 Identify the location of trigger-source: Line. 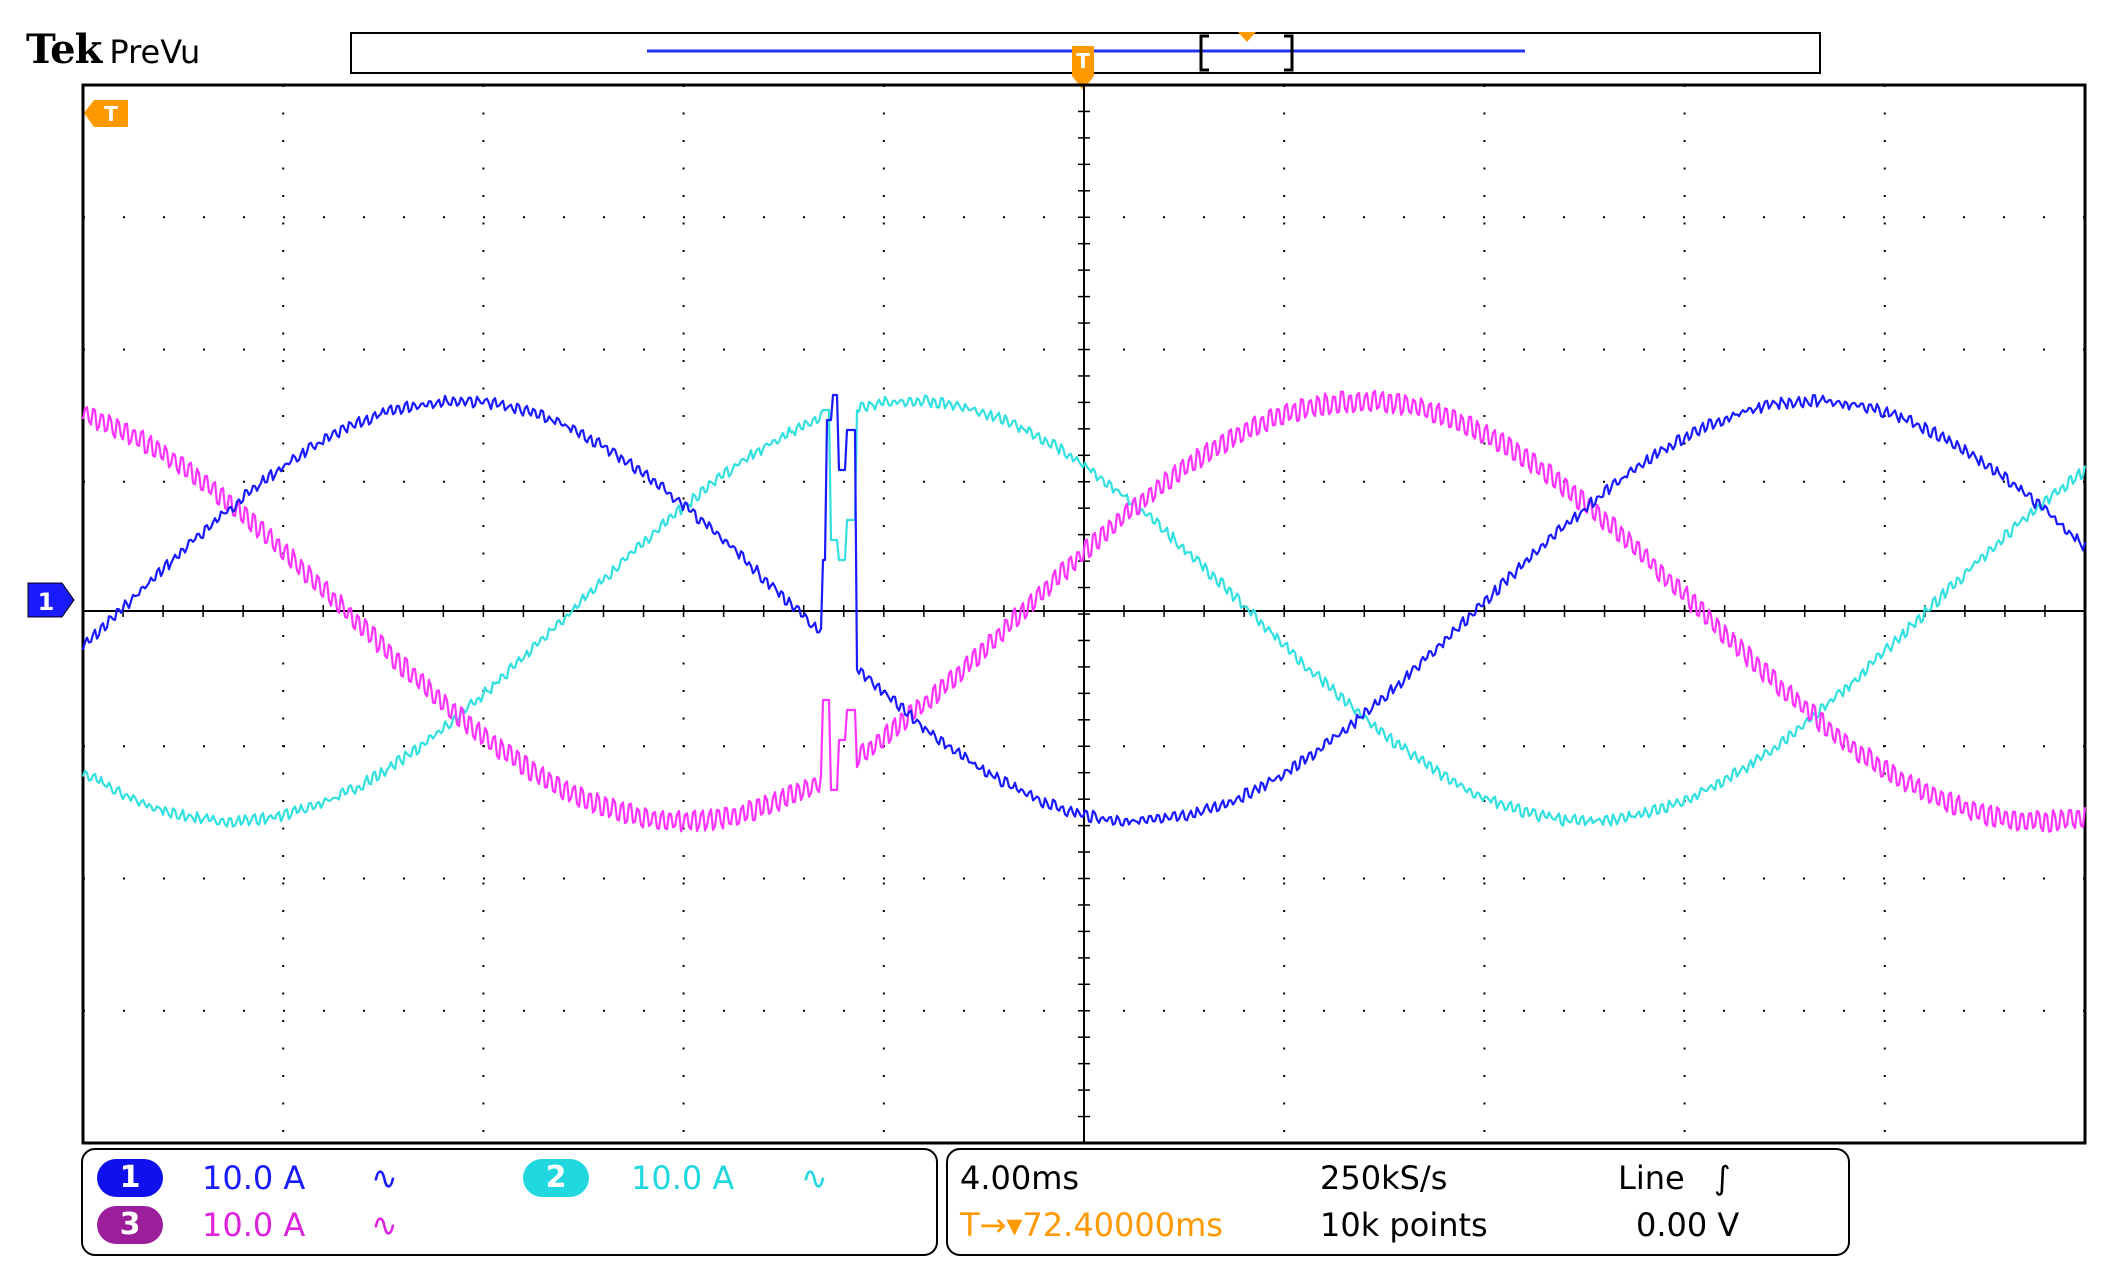
(1651, 1178).